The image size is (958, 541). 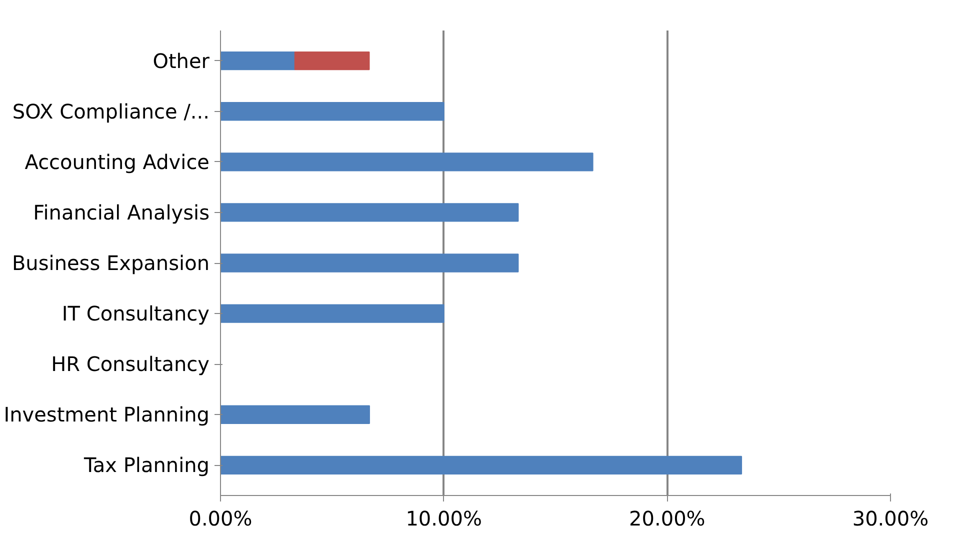 I want to click on x-tick-label: 30.00%, so click(x=890, y=518).